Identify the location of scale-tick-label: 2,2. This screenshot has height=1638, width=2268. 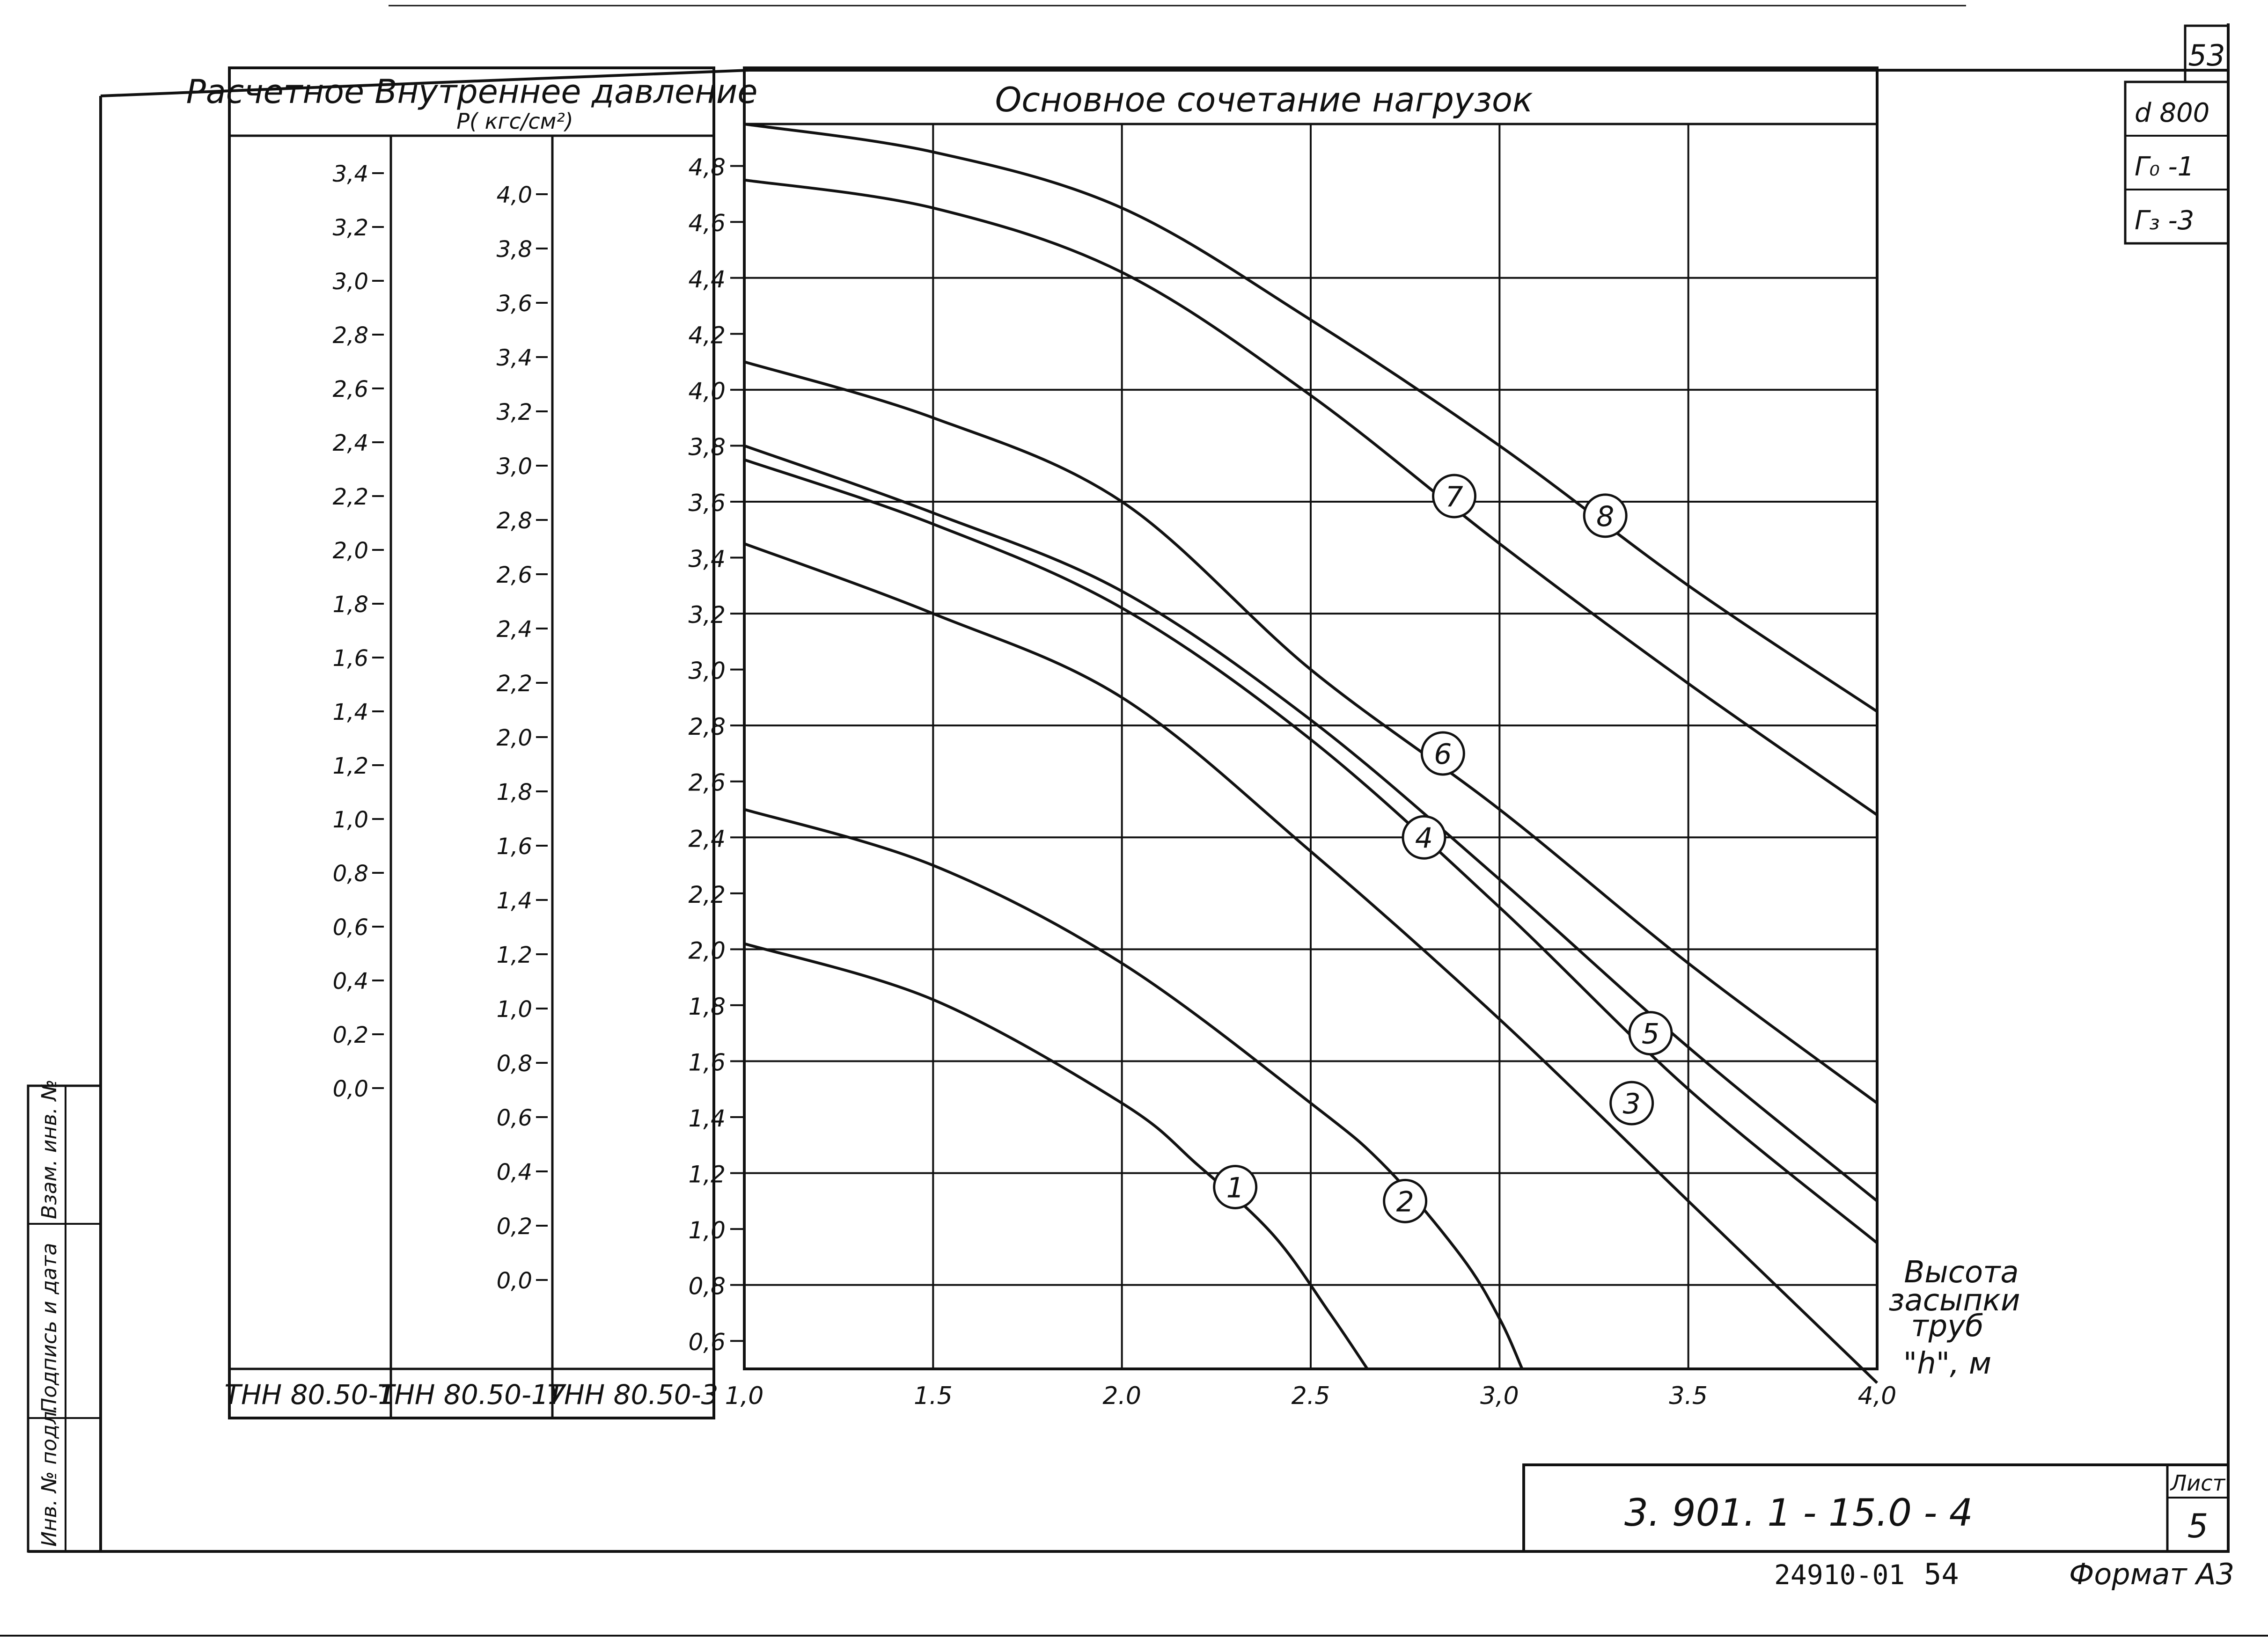
(514, 684).